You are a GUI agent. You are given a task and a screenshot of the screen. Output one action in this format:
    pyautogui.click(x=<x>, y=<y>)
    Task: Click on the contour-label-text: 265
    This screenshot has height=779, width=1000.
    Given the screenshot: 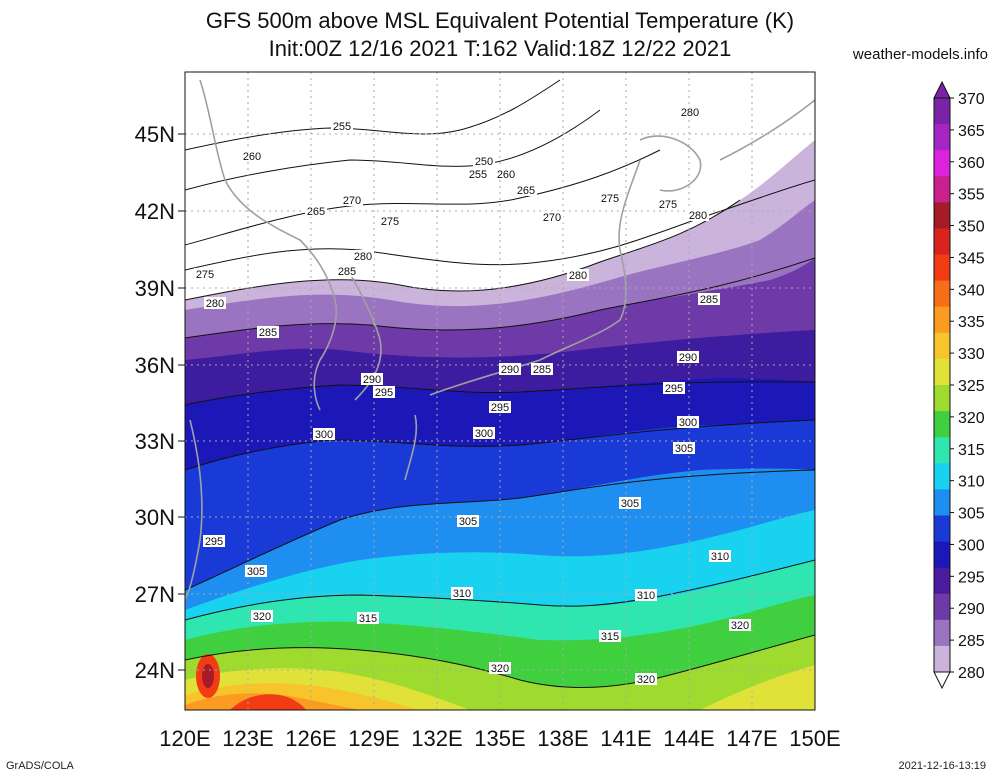 What is the action you would take?
    pyautogui.click(x=526, y=191)
    